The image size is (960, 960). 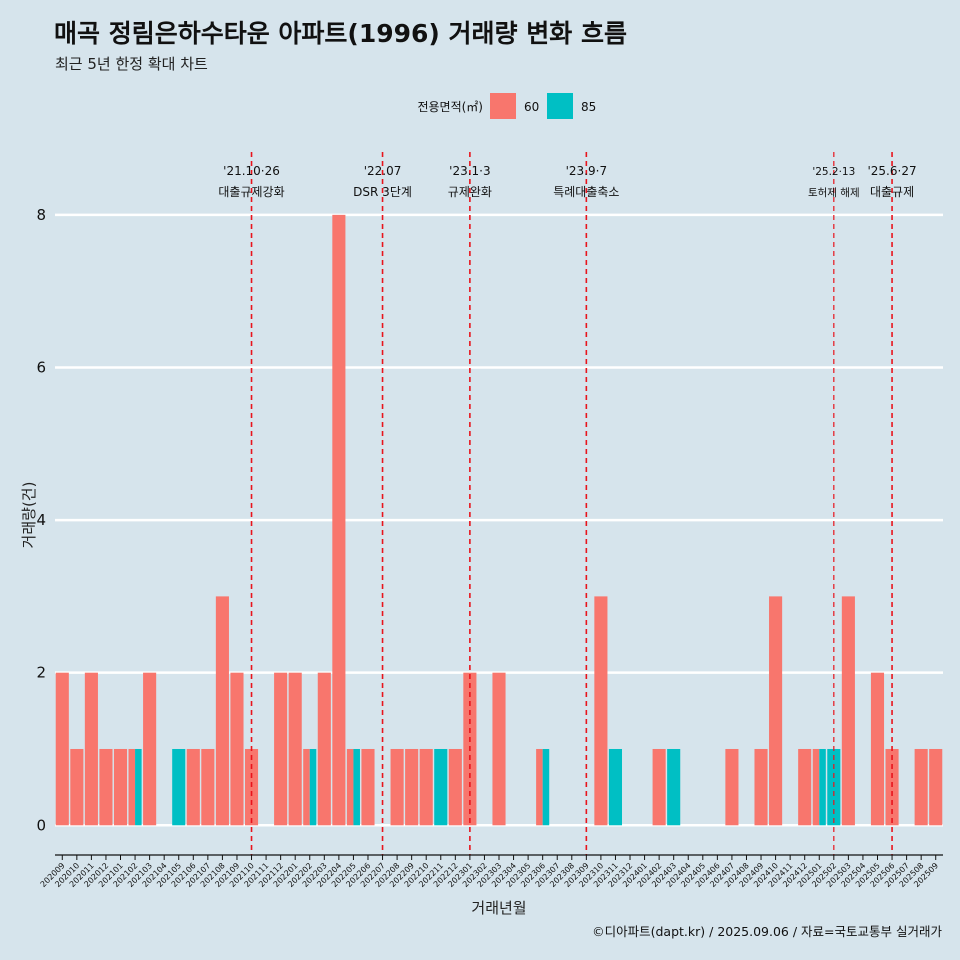 I want to click on y-tick-label: 2, so click(x=41, y=673).